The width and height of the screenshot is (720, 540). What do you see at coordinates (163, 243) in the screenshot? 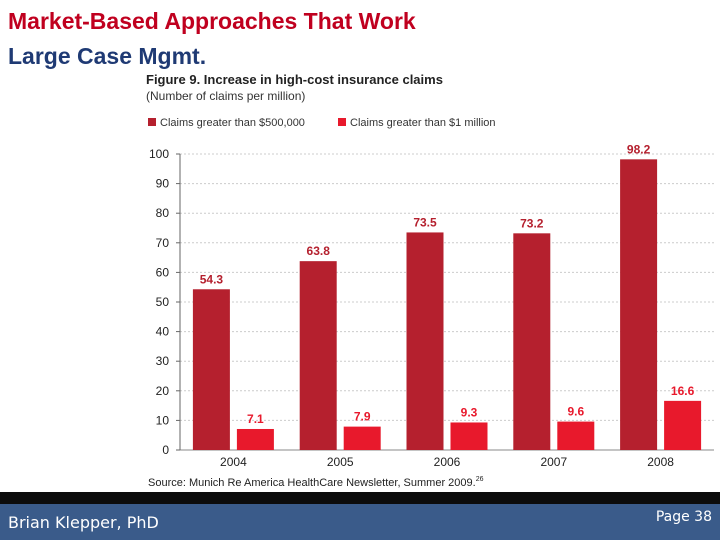
I see `y-tick-label: 70` at bounding box center [163, 243].